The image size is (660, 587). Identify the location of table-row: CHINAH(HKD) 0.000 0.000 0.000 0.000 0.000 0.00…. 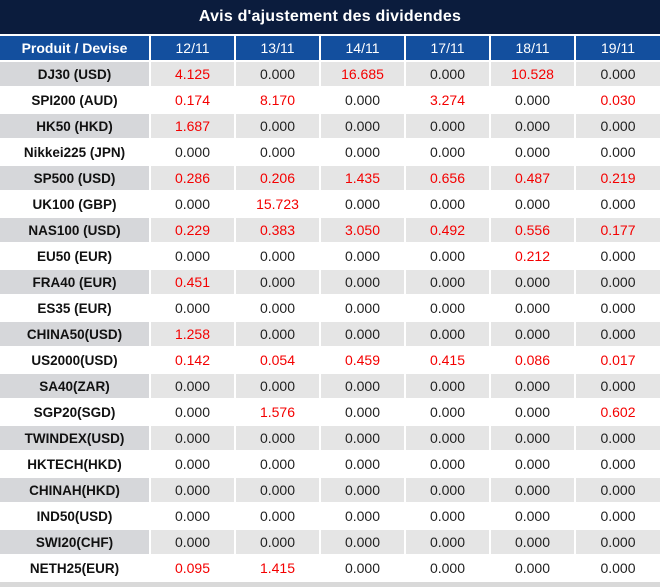
(330, 490).